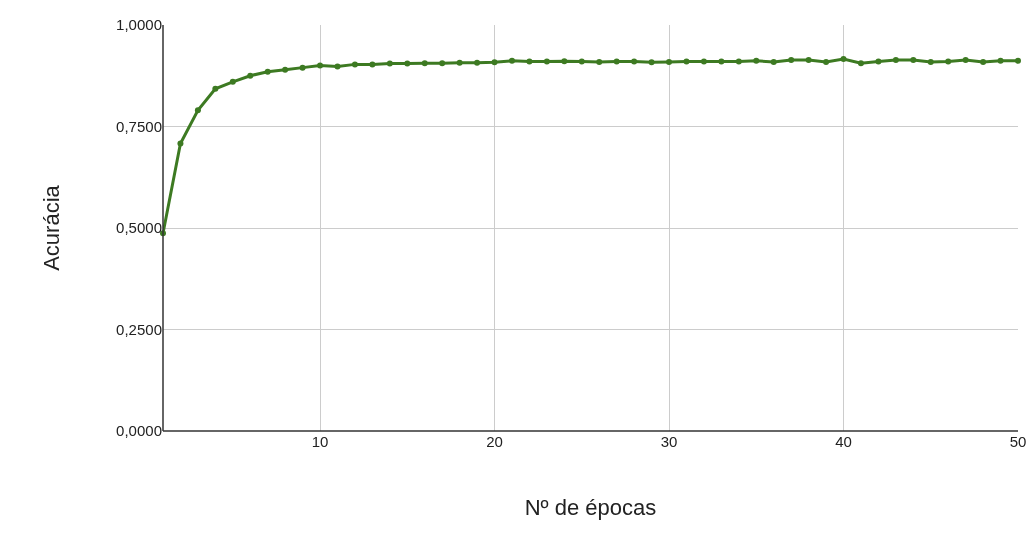  What do you see at coordinates (494, 441) in the screenshot?
I see `x-tick-label: 20` at bounding box center [494, 441].